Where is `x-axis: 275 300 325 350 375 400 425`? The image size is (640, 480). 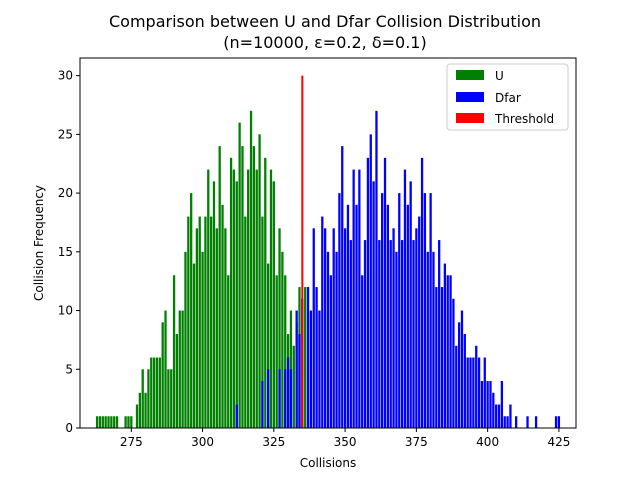 x-axis: 275 300 325 350 375 400 425 is located at coordinates (345, 438).